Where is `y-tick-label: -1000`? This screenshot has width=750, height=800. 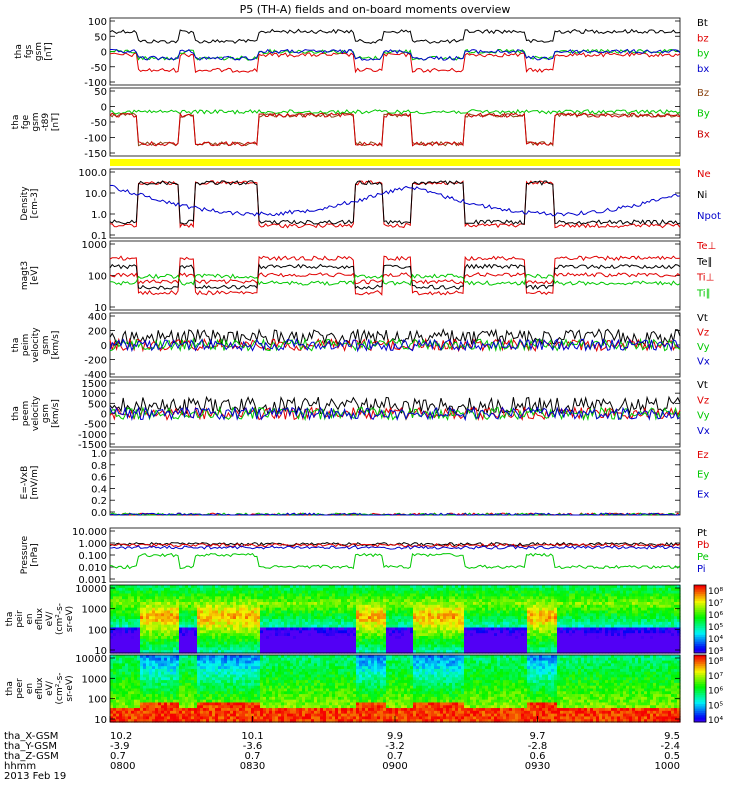
y-tick-label: -1000 is located at coordinates (92, 435).